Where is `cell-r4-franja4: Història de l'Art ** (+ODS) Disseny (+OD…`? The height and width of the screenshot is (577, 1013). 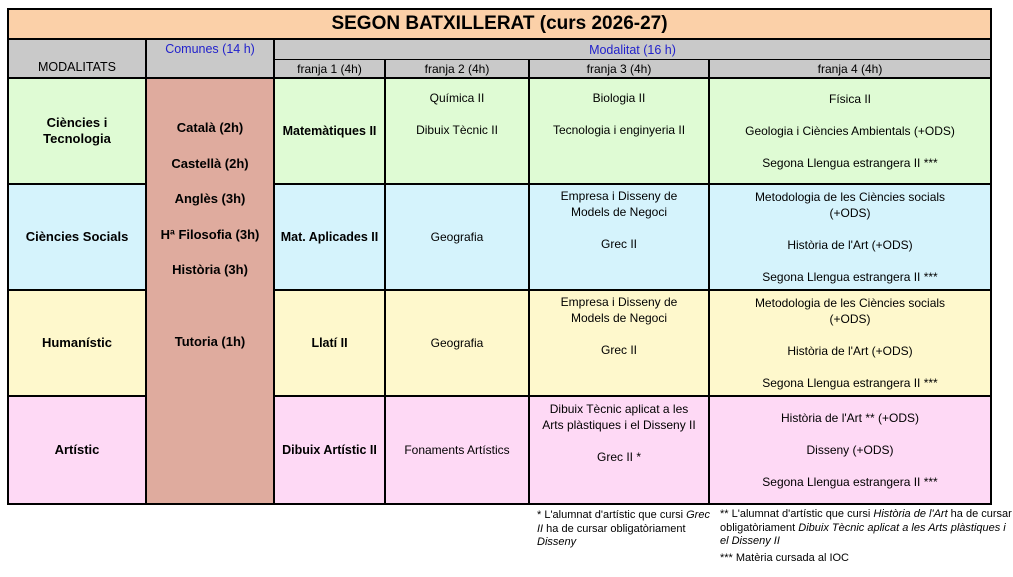
cell-r4-franja4: Història de l'Art ** (+ODS) Disseny (+OD… is located at coordinates (850, 450).